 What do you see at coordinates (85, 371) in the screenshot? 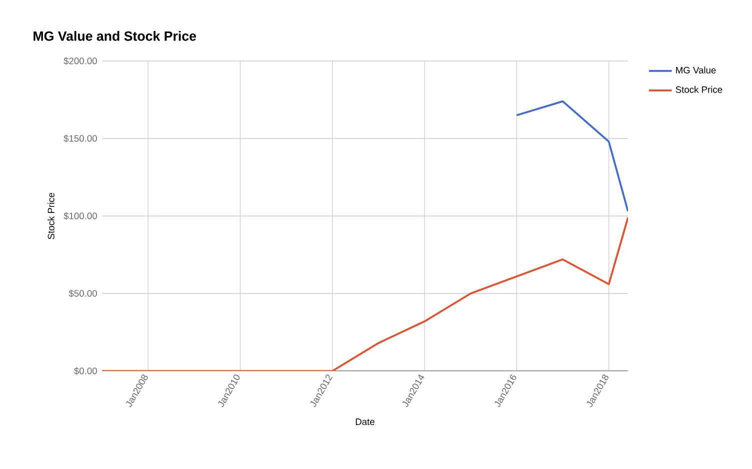
I see `y-tick-label: $0.00` at bounding box center [85, 371].